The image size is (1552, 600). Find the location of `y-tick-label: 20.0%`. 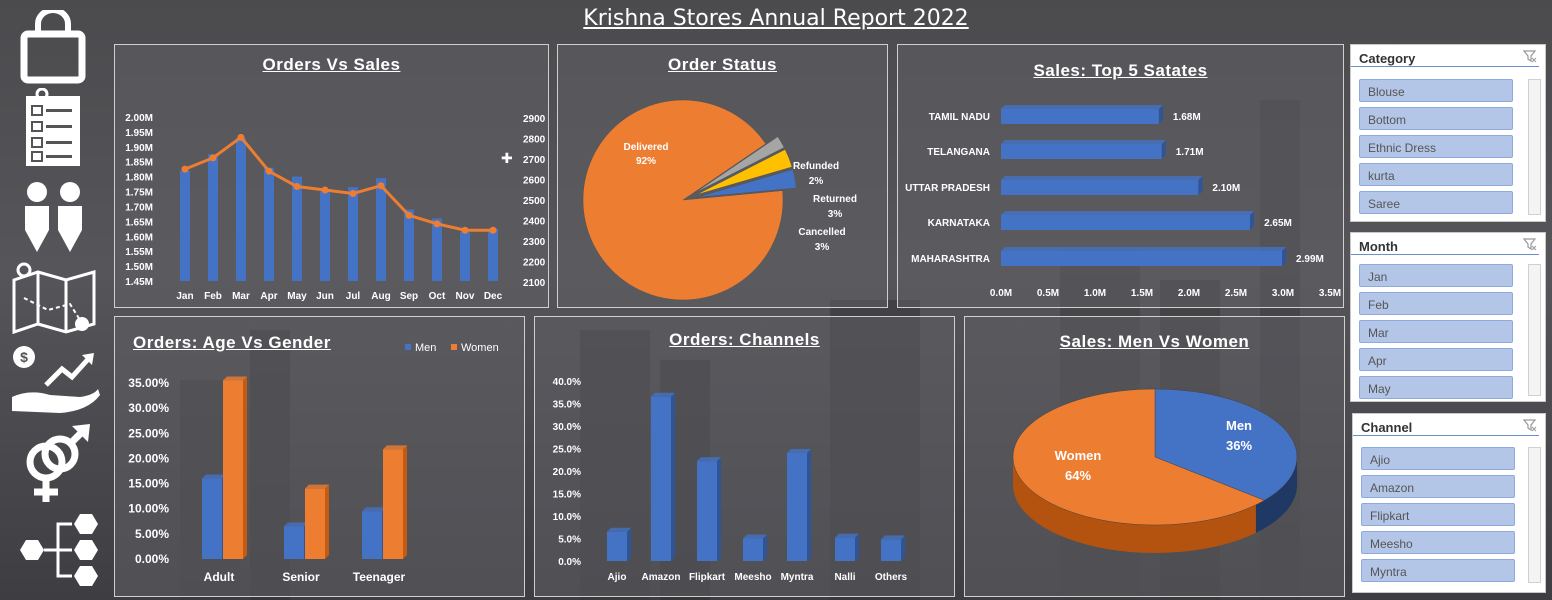

y-tick-label: 20.0% is located at coordinates (567, 472).